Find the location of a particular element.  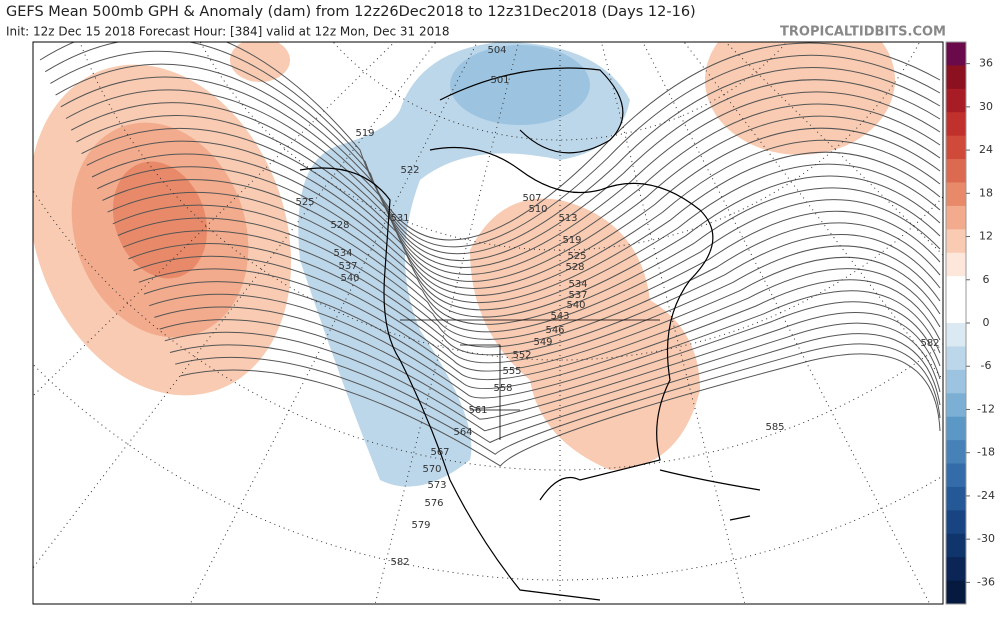

contour-label: 564 is located at coordinates (462, 432).